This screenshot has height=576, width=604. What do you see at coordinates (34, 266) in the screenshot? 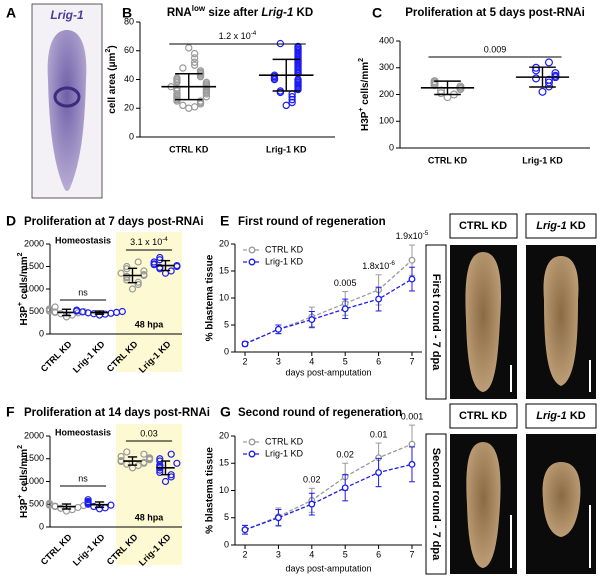
I see `y-tick-label: 1500` at bounding box center [34, 266].